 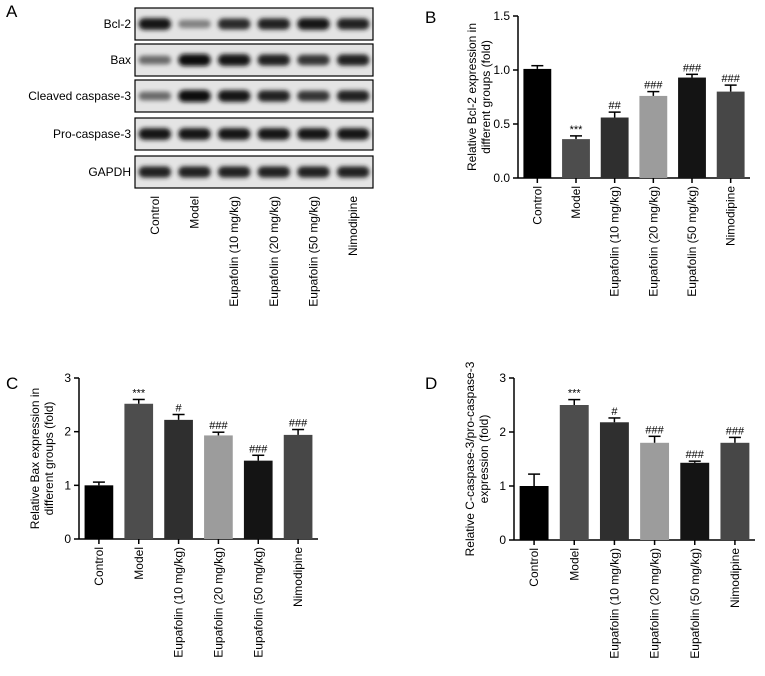 I want to click on x-tick-label-d-eupafolin-10-mg-kg: Eupafolin (10 mg/kg), so click(x=614, y=603).